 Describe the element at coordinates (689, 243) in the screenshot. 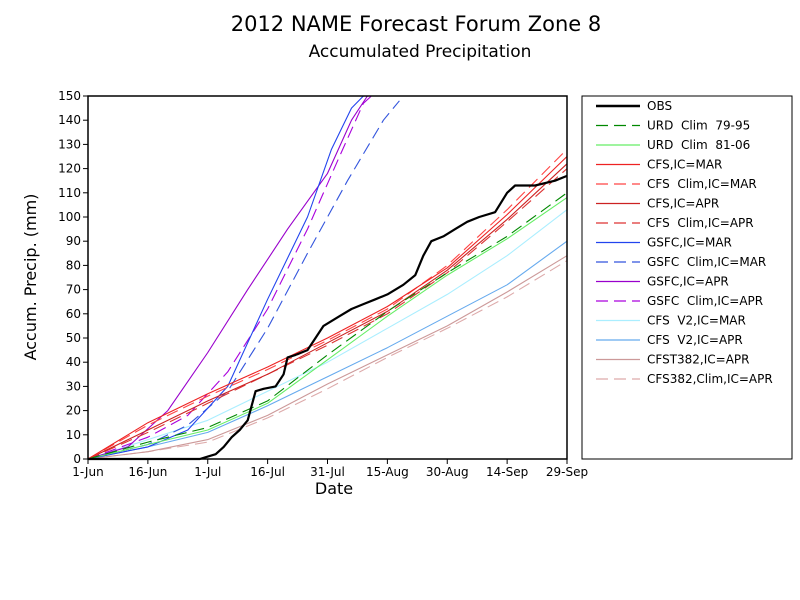

I see `legend-label-gsfc-ic-mar: GSFC,IC=MAR` at that location.